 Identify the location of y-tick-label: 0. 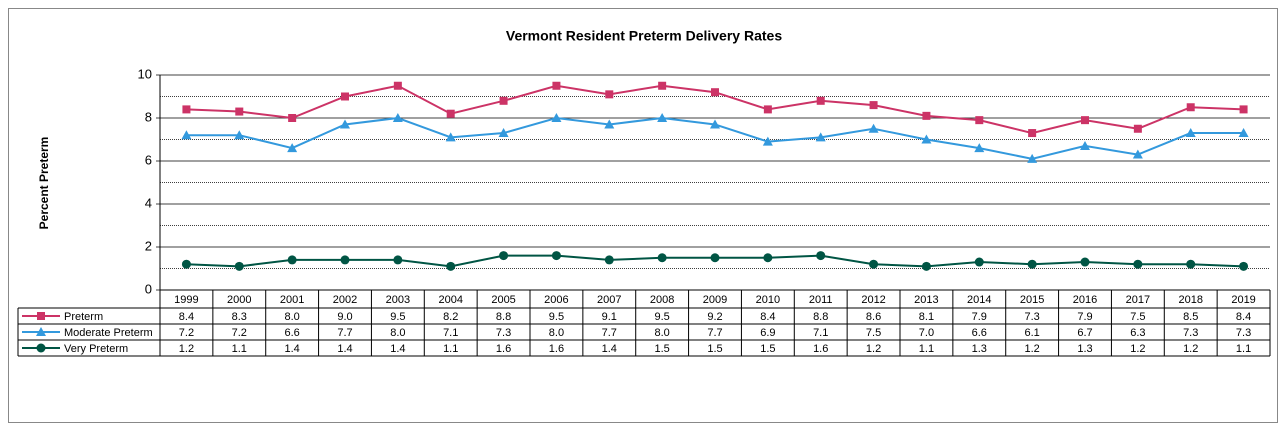
(148, 288).